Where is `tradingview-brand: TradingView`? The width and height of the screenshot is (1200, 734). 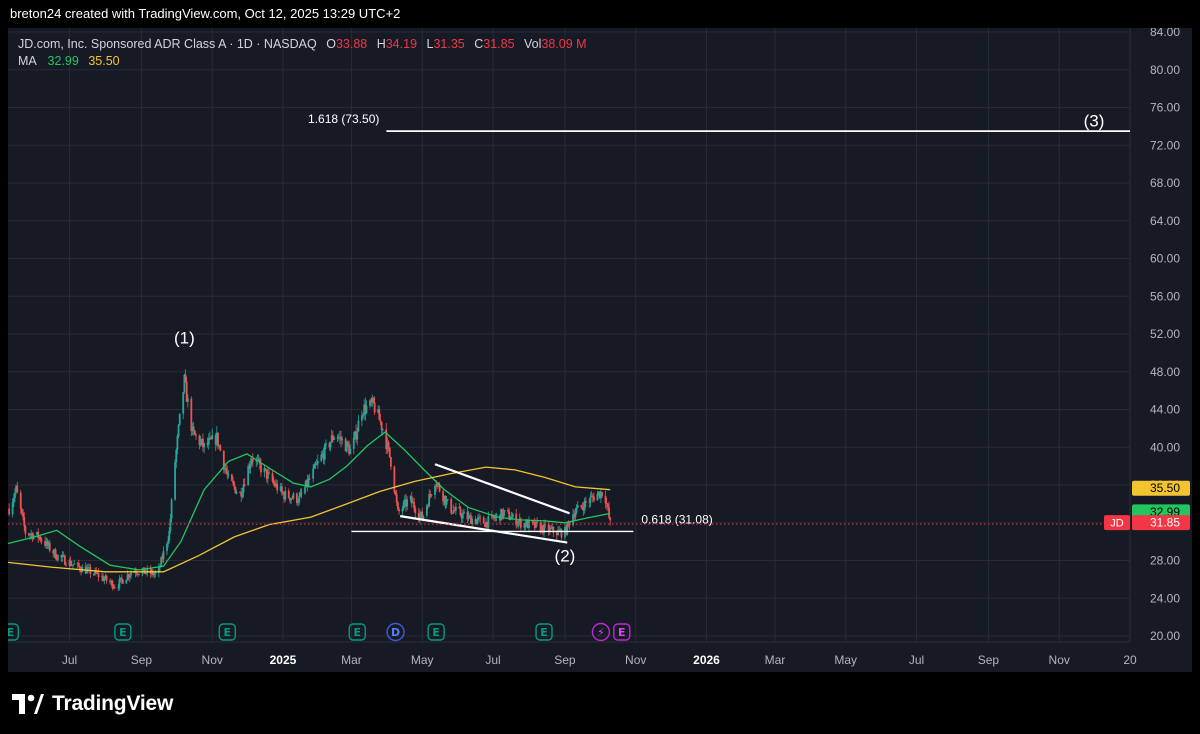 tradingview-brand: TradingView is located at coordinates (92, 704).